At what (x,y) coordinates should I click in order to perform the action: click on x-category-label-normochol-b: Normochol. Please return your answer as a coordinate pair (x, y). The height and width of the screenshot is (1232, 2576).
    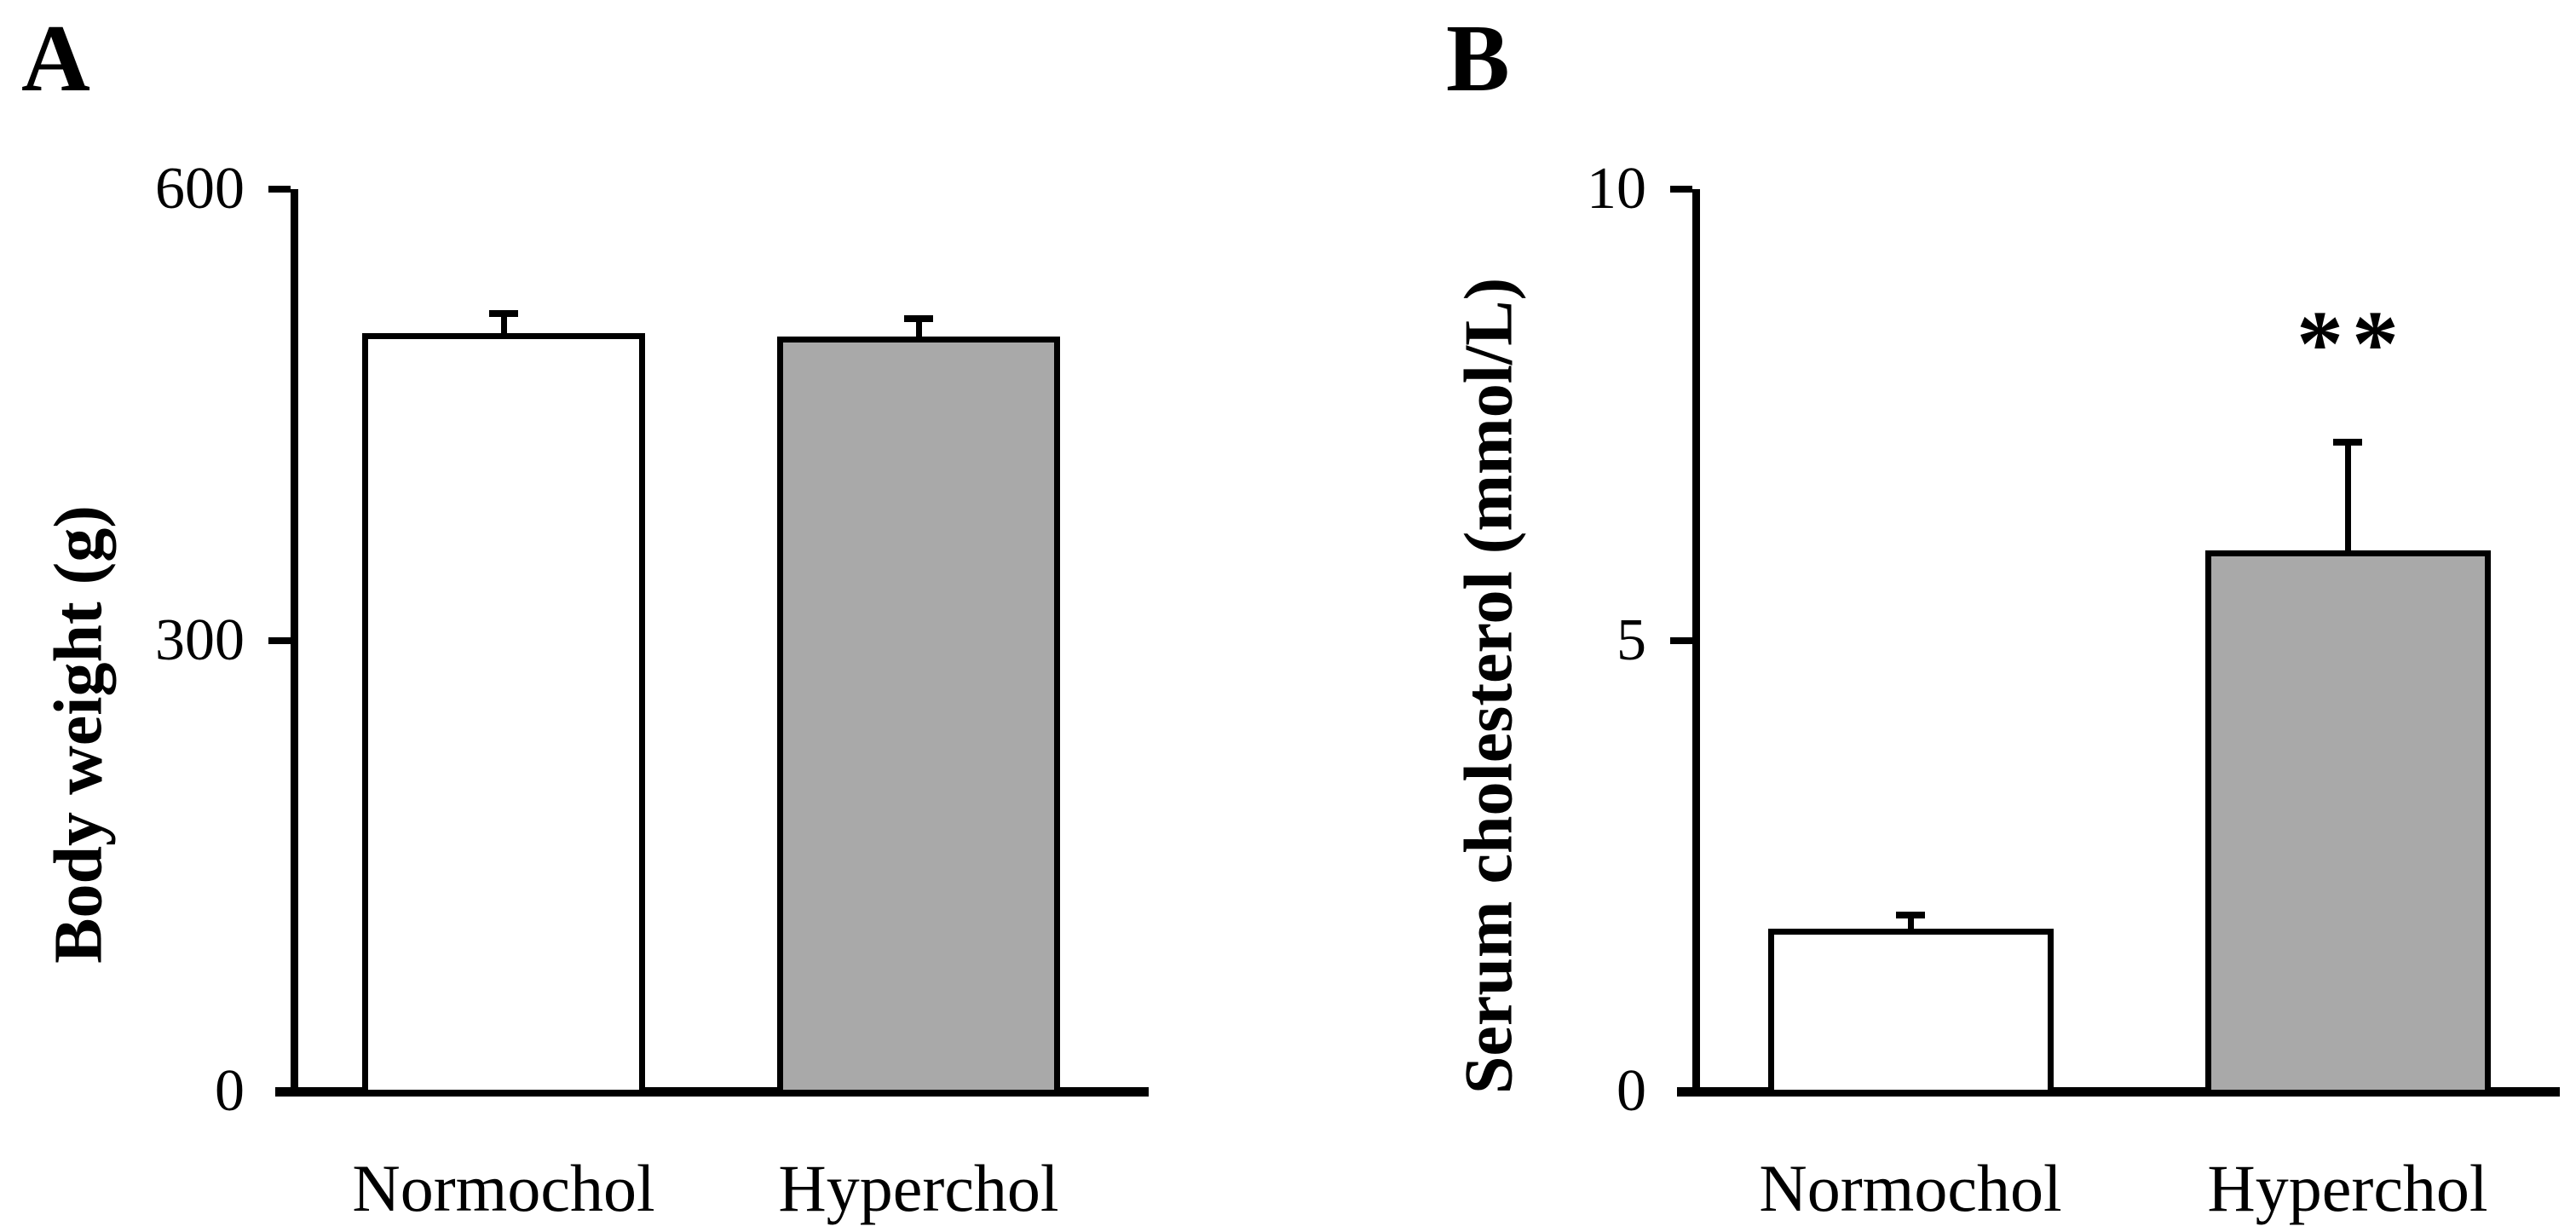
    Looking at the image, I should click on (1910, 1188).